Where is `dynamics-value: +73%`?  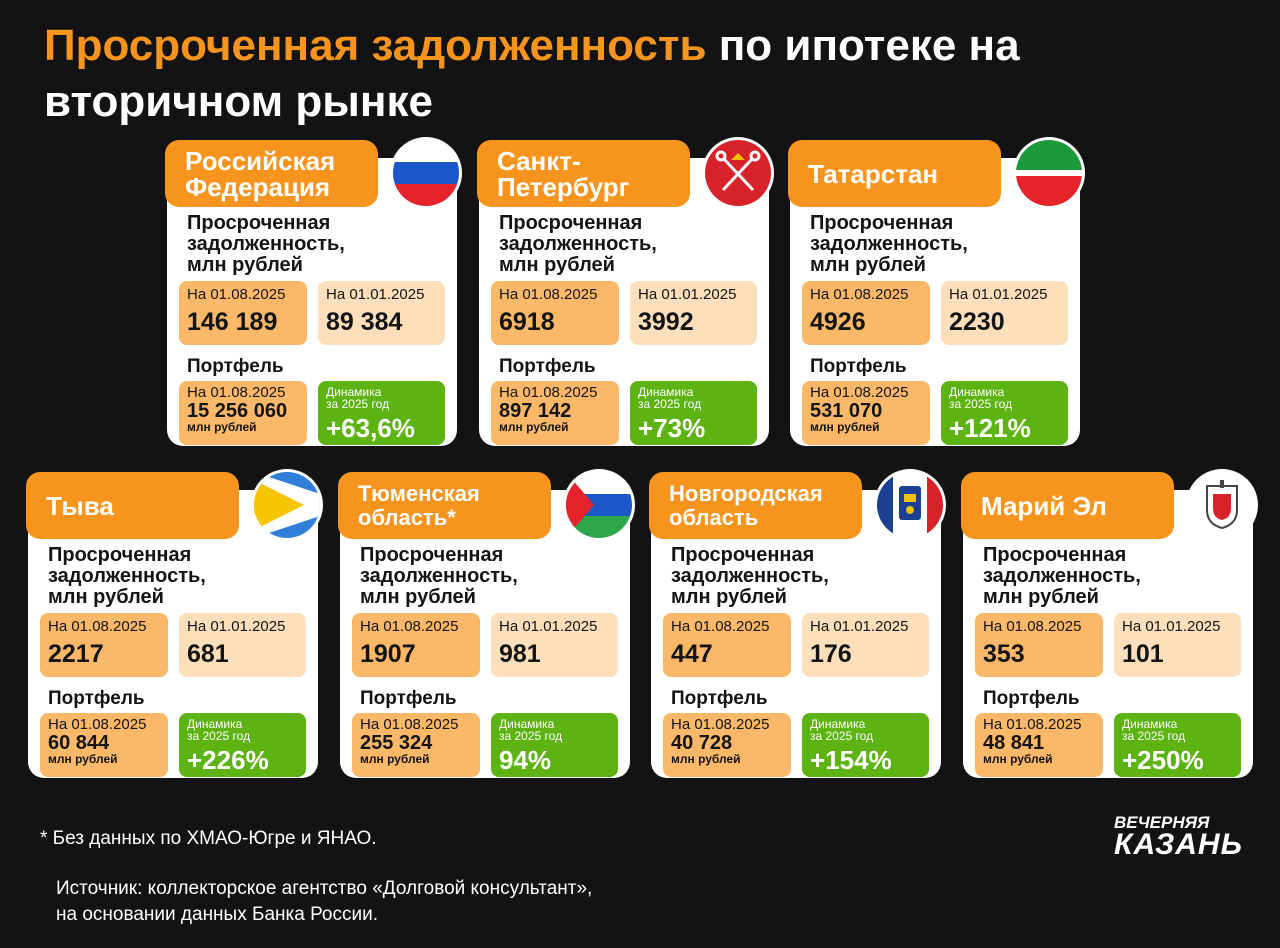 dynamics-value: +73% is located at coordinates (672, 428).